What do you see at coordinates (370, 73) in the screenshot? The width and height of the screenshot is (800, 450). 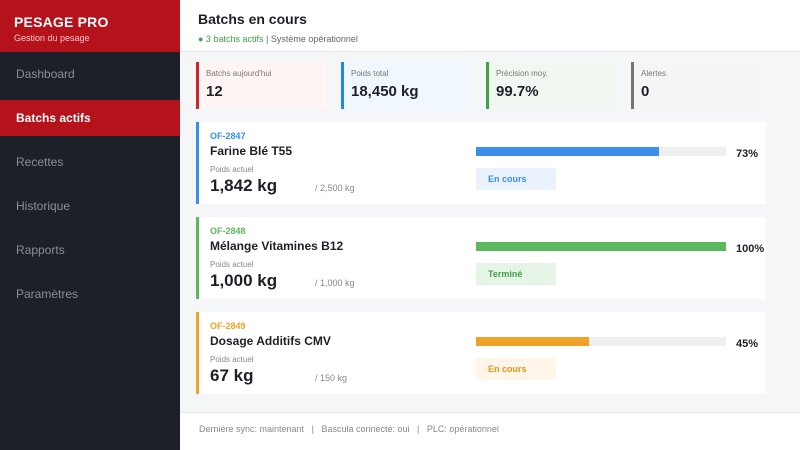 I see `kpi-label: Poids total` at bounding box center [370, 73].